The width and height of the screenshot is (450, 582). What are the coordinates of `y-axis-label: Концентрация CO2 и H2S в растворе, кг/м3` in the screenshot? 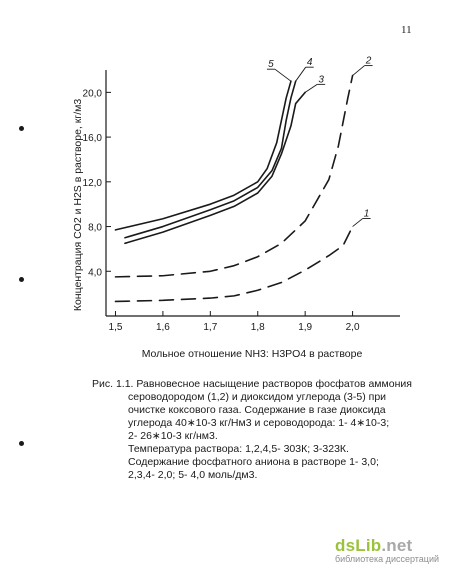 It's located at (78, 205).